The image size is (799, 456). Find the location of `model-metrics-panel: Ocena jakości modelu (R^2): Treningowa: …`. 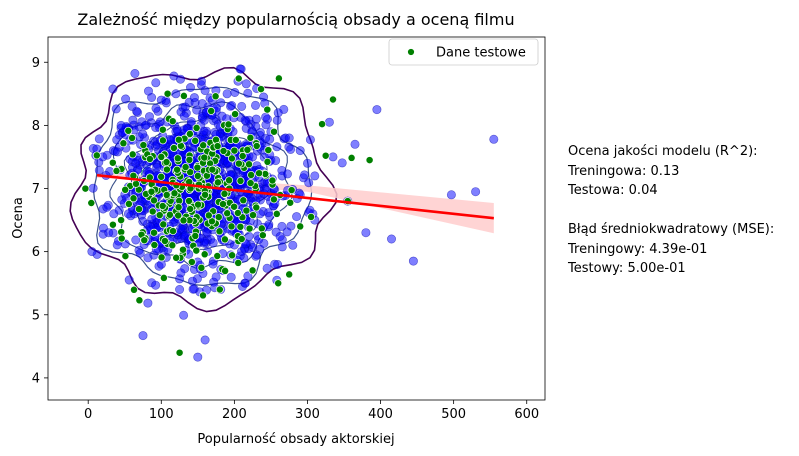

model-metrics-panel: Ocena jakości modelu (R^2): Treningowa: … is located at coordinates (671, 210).